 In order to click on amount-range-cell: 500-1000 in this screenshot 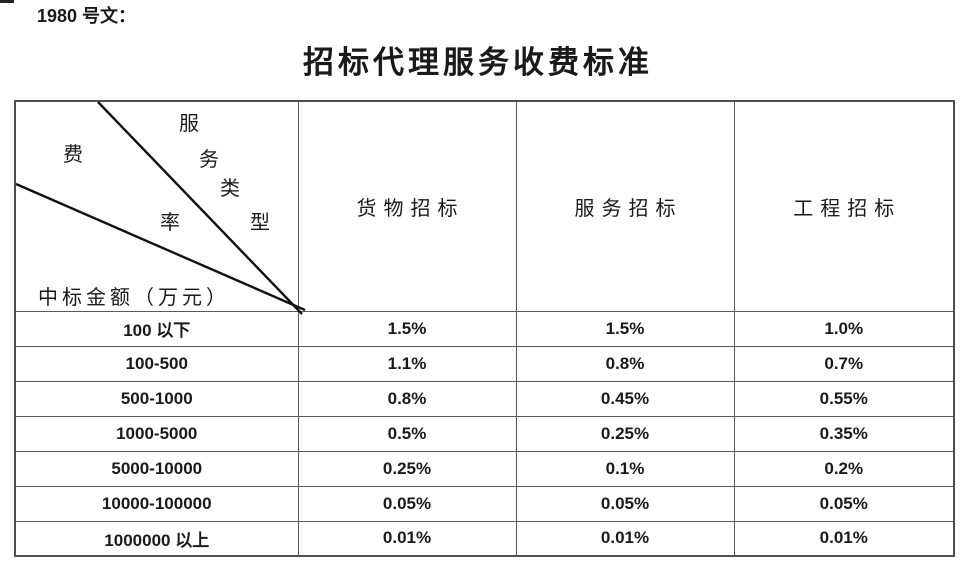, I will do `click(156, 398)`.